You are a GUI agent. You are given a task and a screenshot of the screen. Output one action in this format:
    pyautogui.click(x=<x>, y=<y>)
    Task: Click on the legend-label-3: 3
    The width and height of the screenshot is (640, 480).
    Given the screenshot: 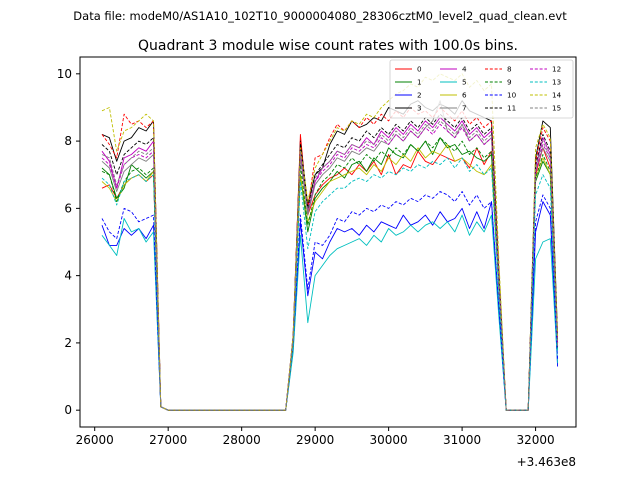 What is the action you would take?
    pyautogui.click(x=419, y=108)
    